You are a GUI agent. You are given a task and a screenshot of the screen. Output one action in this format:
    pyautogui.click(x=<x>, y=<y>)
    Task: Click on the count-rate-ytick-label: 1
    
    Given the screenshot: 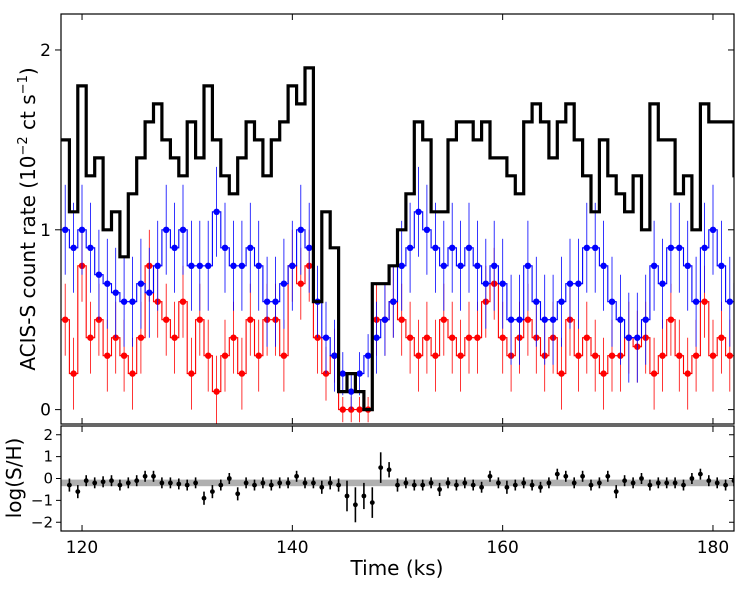 What is the action you would take?
    pyautogui.click(x=45, y=231)
    